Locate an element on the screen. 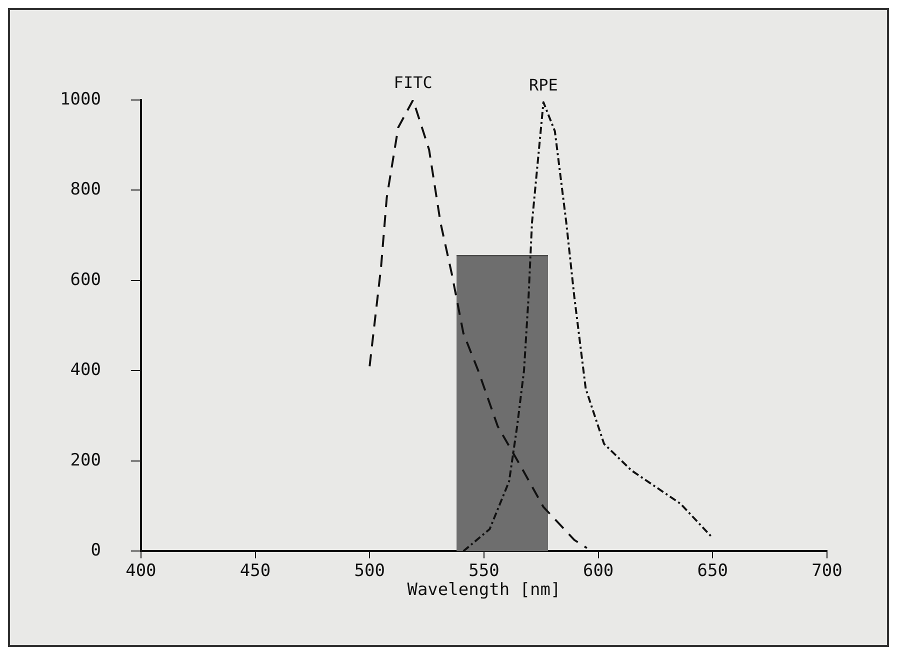  x-axis-title: Wavelength [nm] is located at coordinates (484, 590).